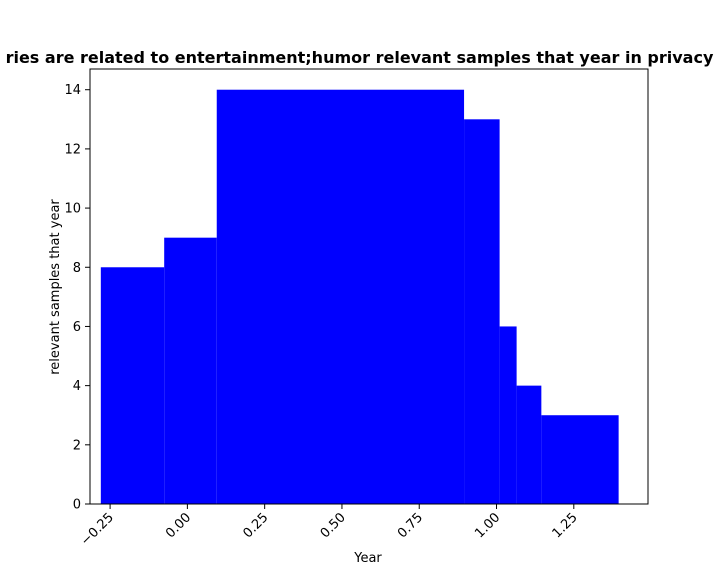 The width and height of the screenshot is (720, 576). What do you see at coordinates (77, 386) in the screenshot?
I see `y-tick-label-2: 4` at bounding box center [77, 386].